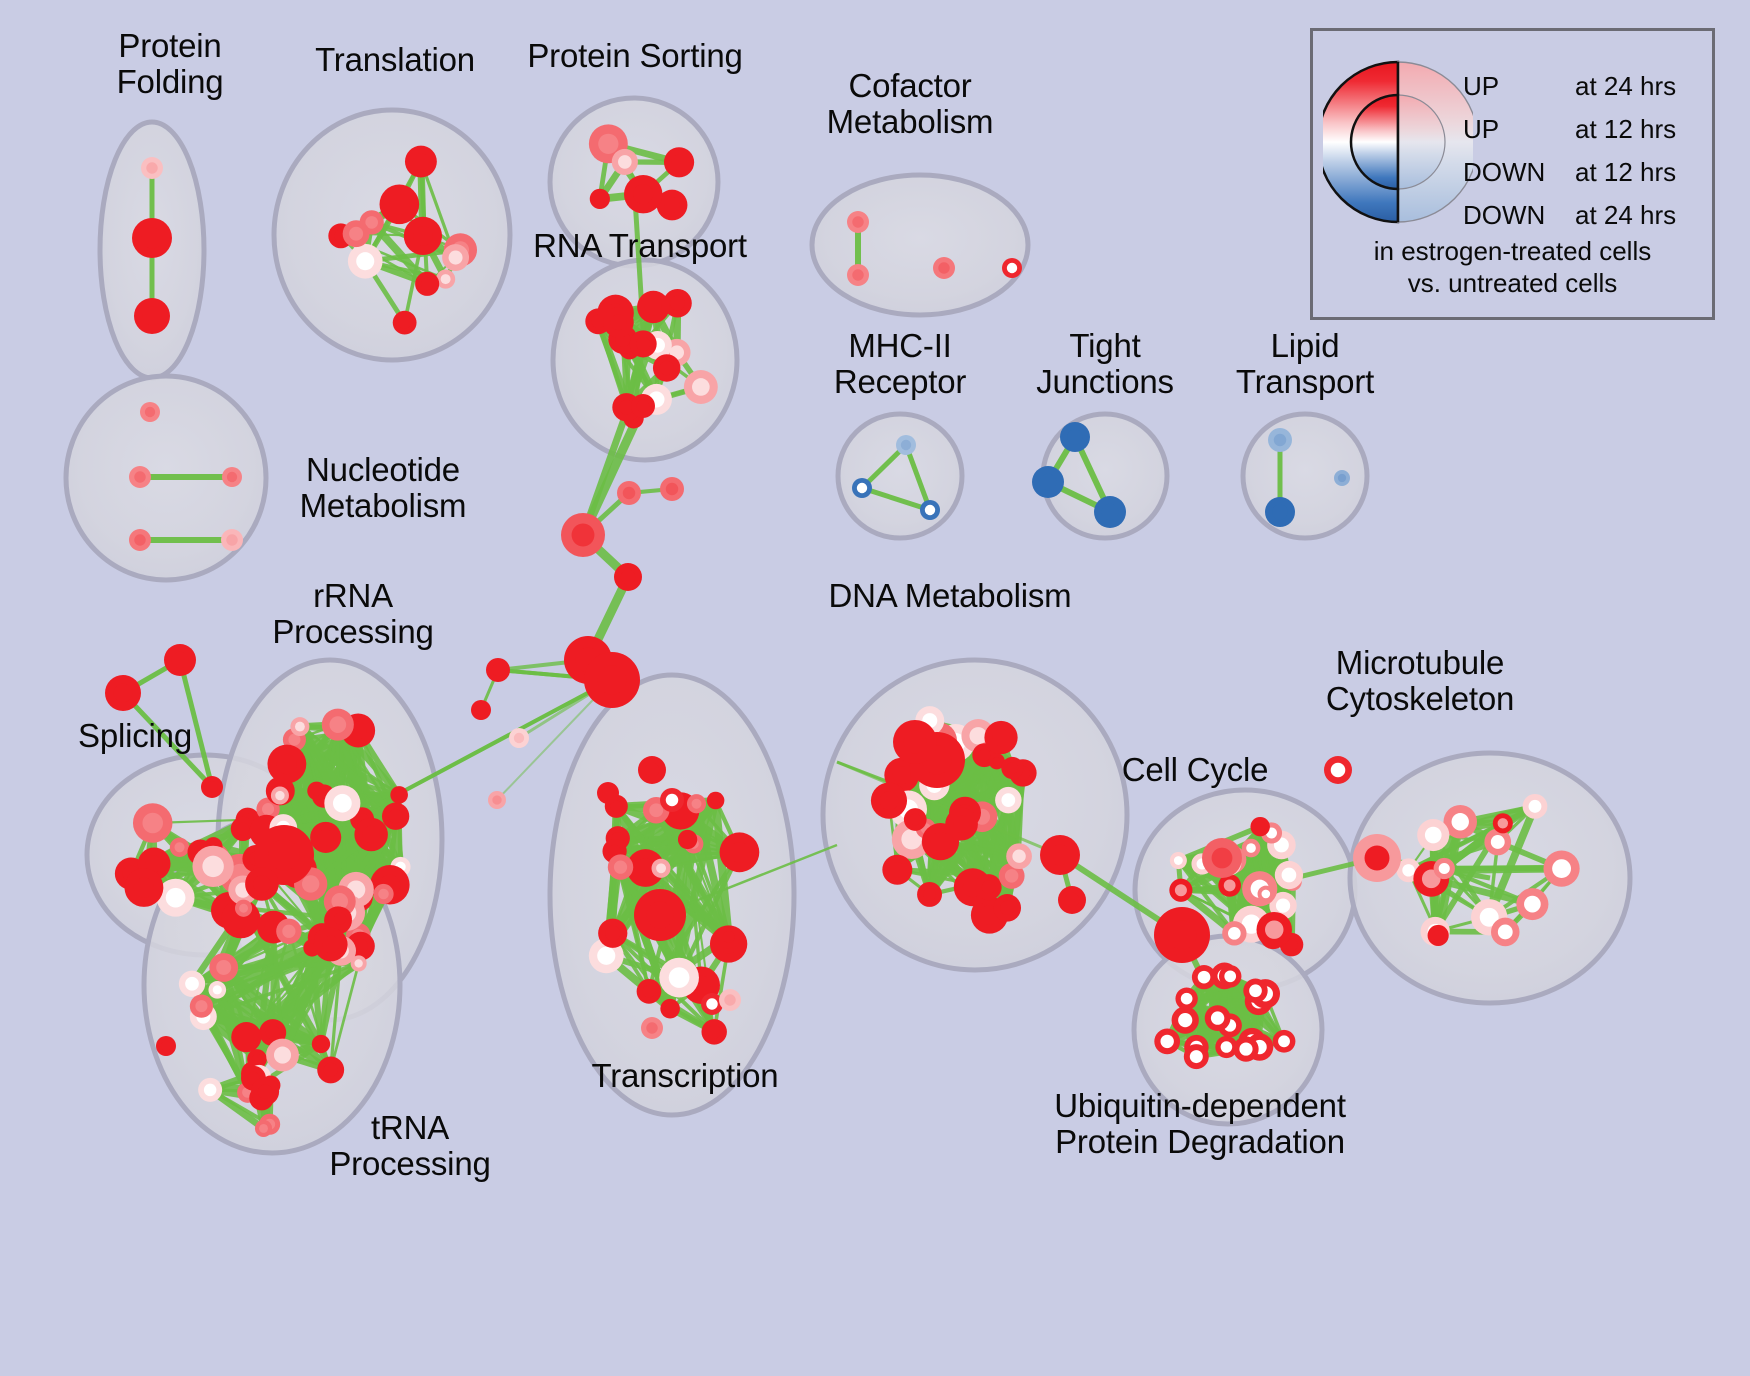 The image size is (1750, 1376). Describe the element at coordinates (1200, 1123) in the screenshot. I see `cluster-label-ubiquitin: Ubiquitin-dependent Protein Degradation` at that location.